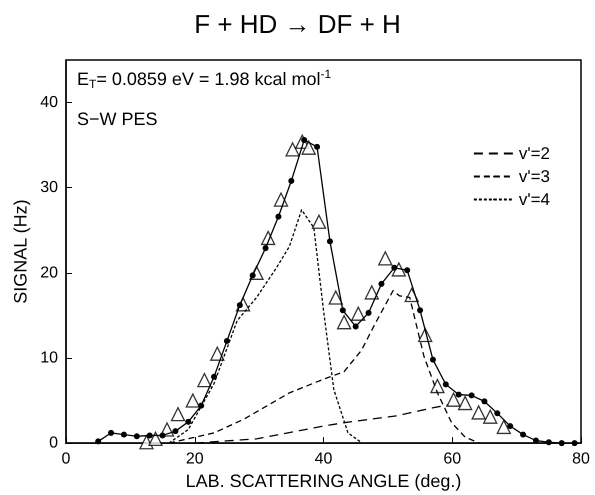  What do you see at coordinates (49, 187) in the screenshot?
I see `y-tick-label: 30` at bounding box center [49, 187].